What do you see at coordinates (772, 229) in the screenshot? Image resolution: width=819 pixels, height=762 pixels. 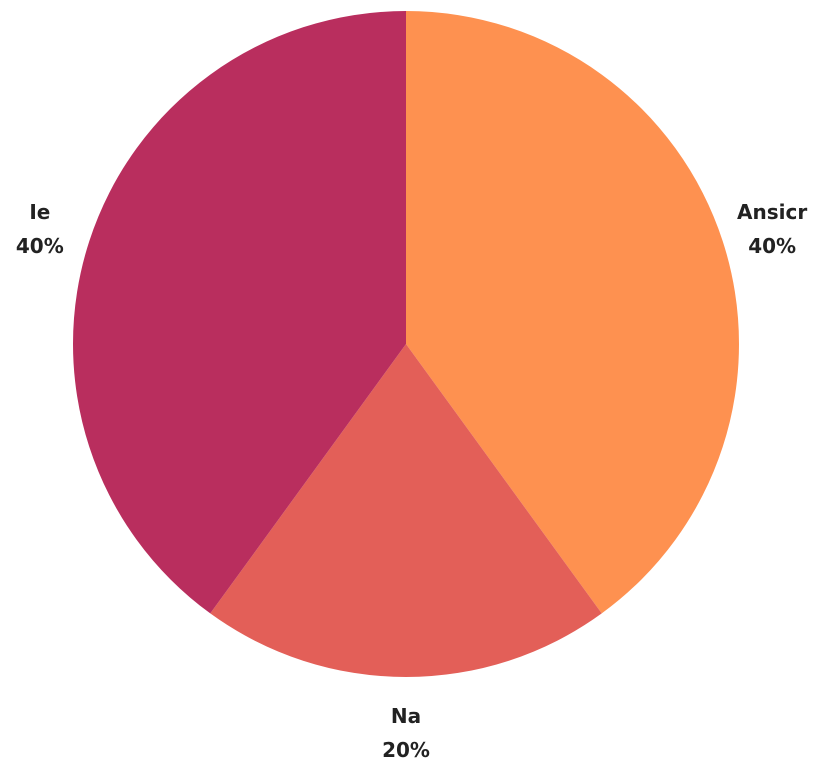 I see `slice-label-ansicr: Ansicr 40%` at bounding box center [772, 229].